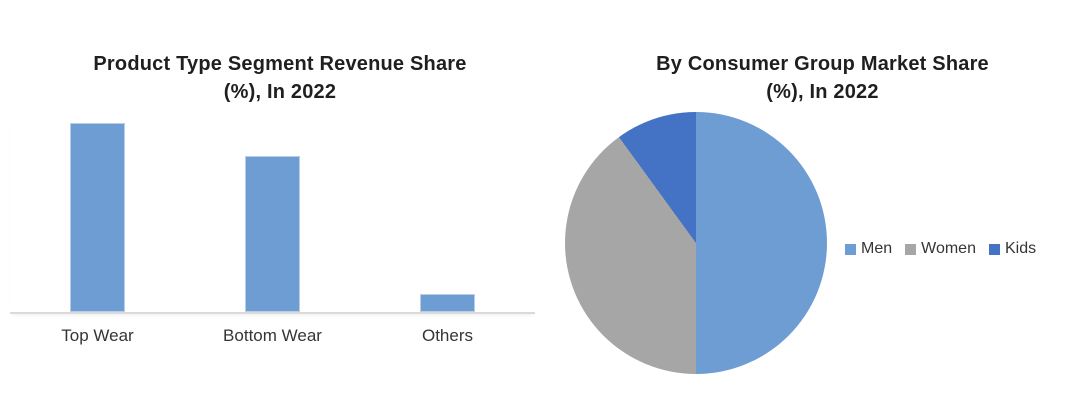  I want to click on bar-category-labels: Top Wear Bottom Wear Others, so click(272, 336).